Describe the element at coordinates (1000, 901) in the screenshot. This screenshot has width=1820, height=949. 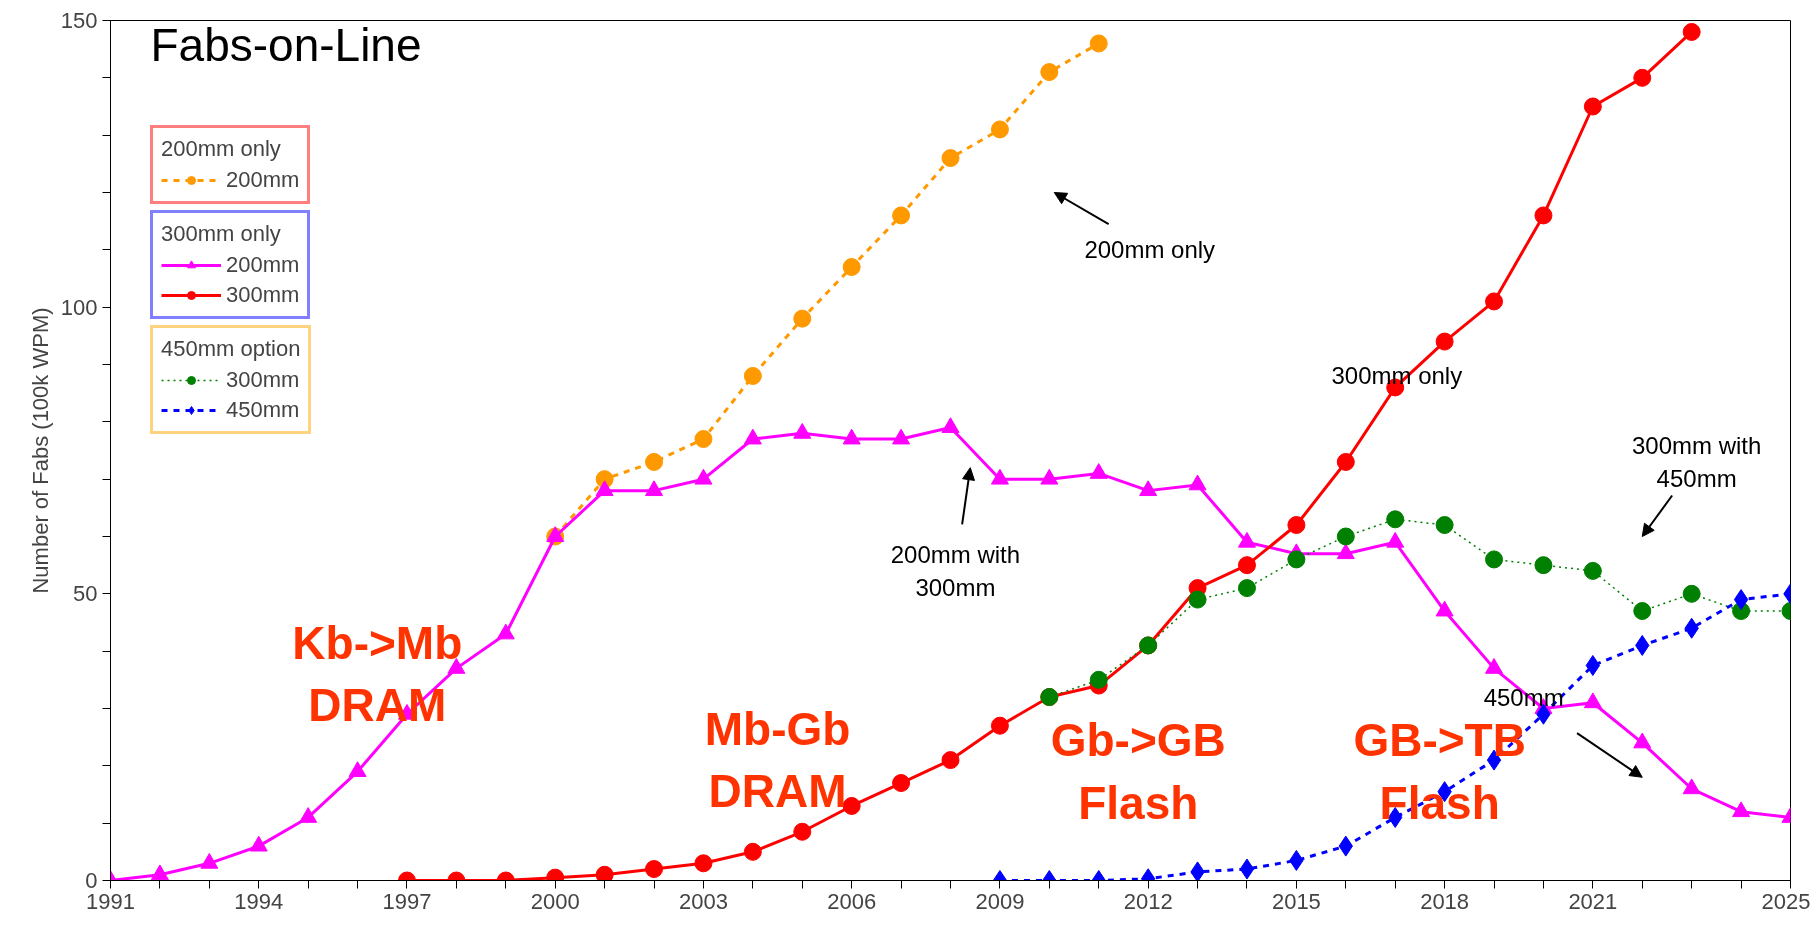
I see `x-tick-label: 2009` at that location.